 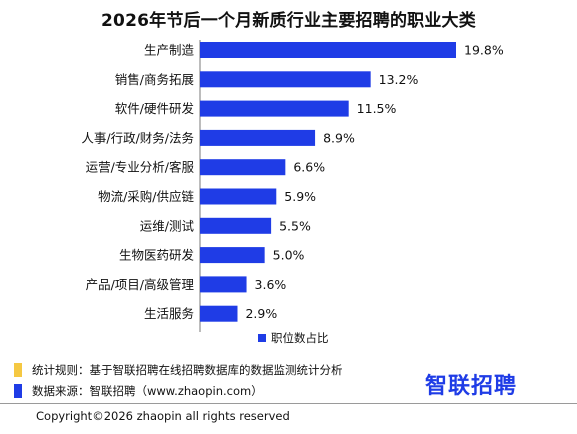 What do you see at coordinates (137, 137) in the screenshot?
I see `category-label-3: 人事/行政/财务/法务` at bounding box center [137, 137].